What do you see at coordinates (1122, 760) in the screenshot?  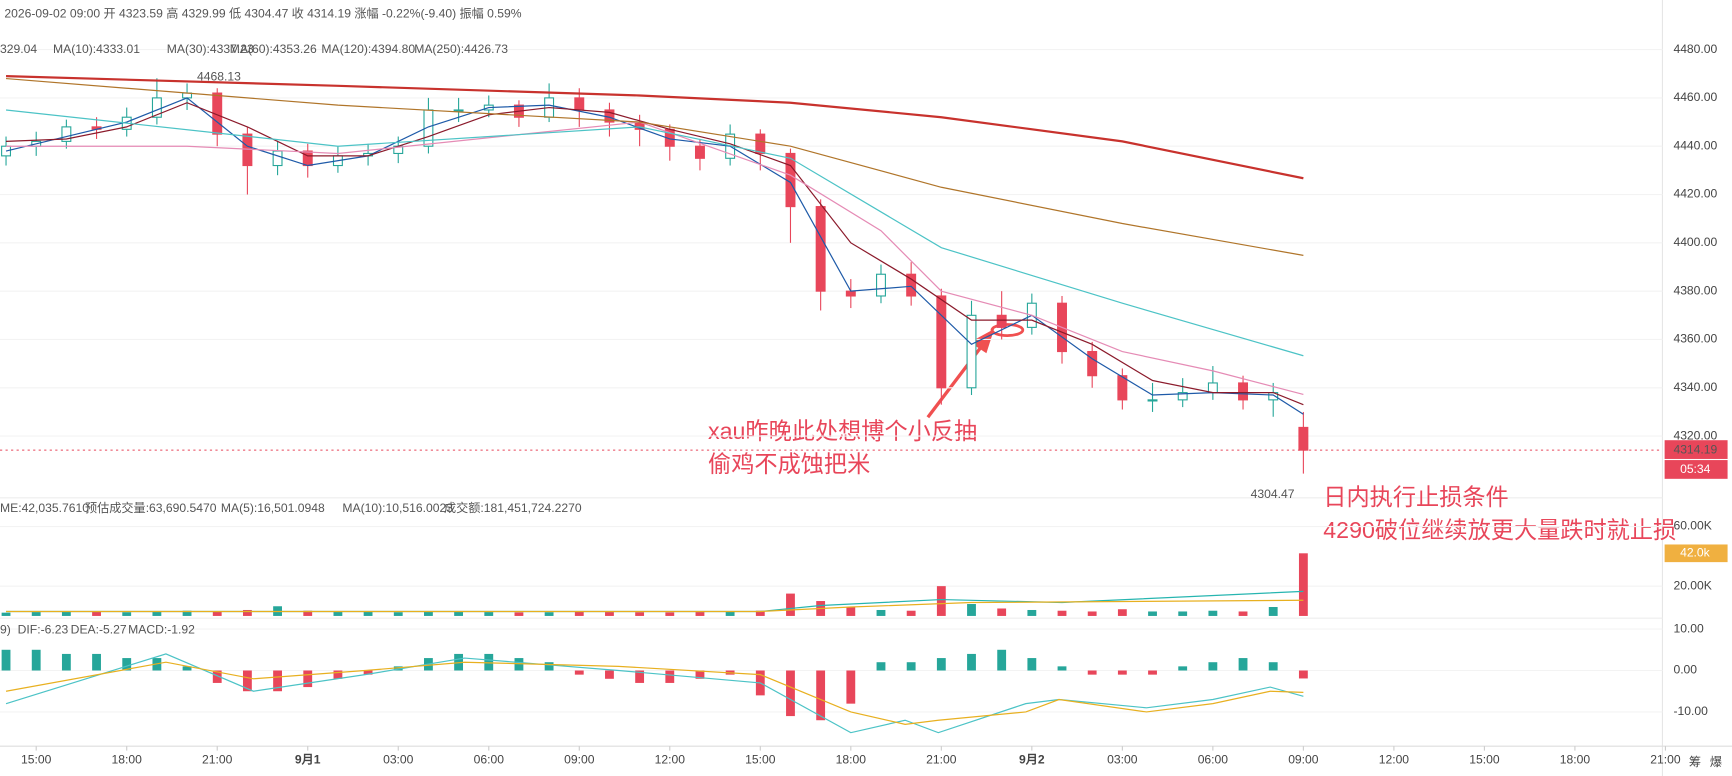 I see `x-tick-label: 03:00` at bounding box center [1122, 760].